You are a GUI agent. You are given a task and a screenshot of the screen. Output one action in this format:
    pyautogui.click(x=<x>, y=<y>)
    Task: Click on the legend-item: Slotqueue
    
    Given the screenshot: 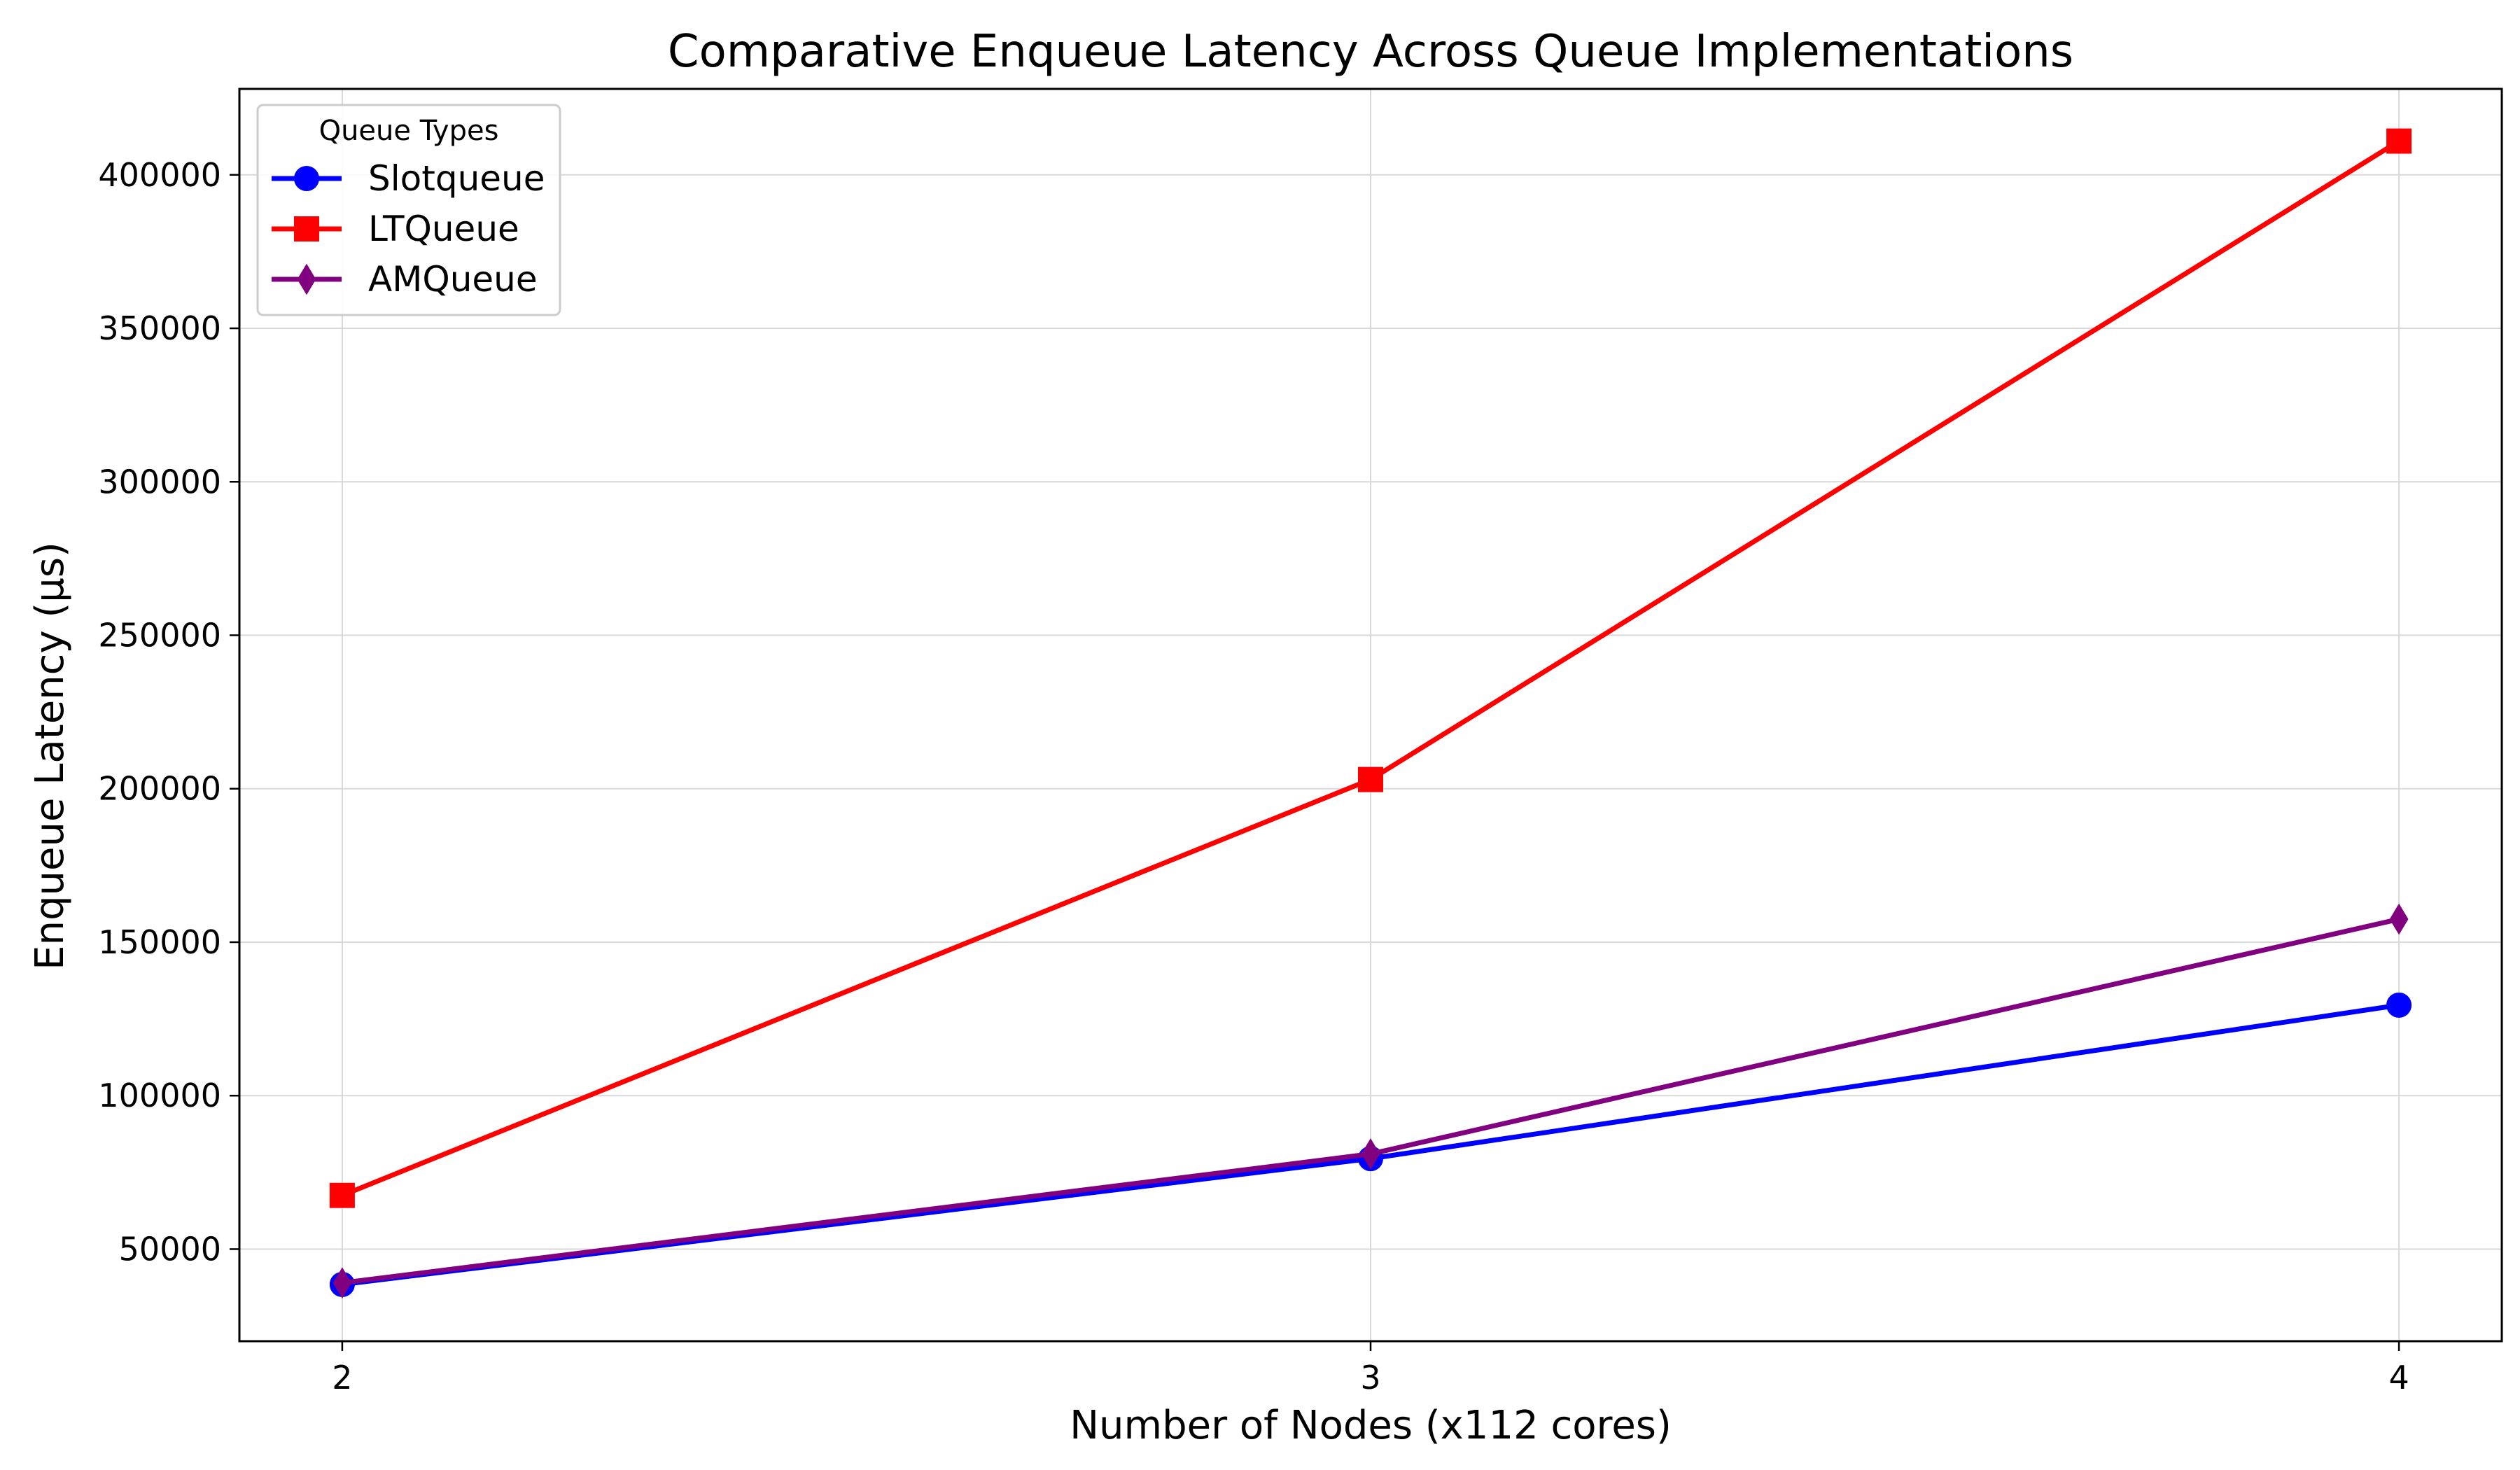 What is the action you would take?
    pyautogui.click(x=408, y=178)
    